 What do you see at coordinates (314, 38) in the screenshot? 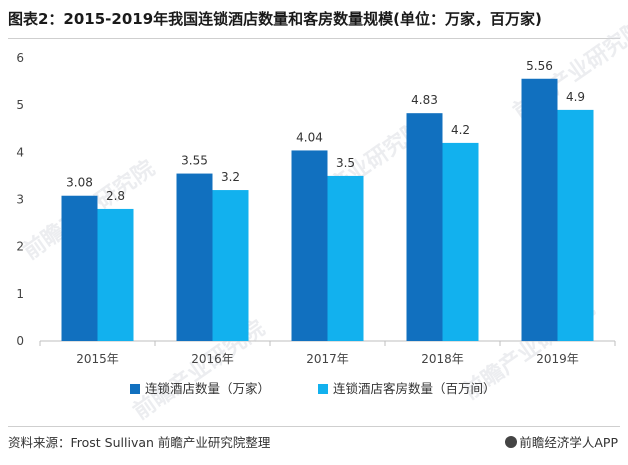
I see `title-divider` at bounding box center [314, 38].